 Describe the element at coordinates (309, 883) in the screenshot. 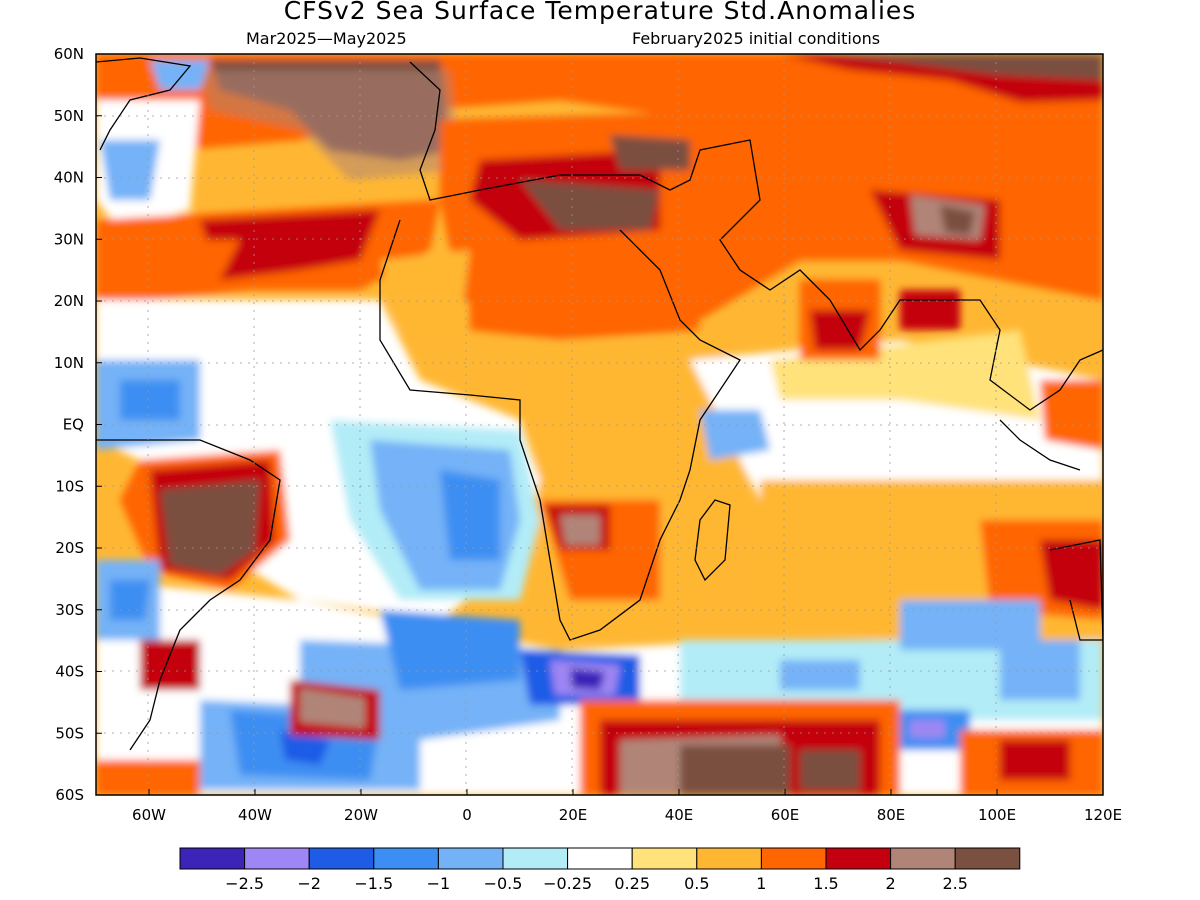

I see `colorbar-label: −2` at that location.